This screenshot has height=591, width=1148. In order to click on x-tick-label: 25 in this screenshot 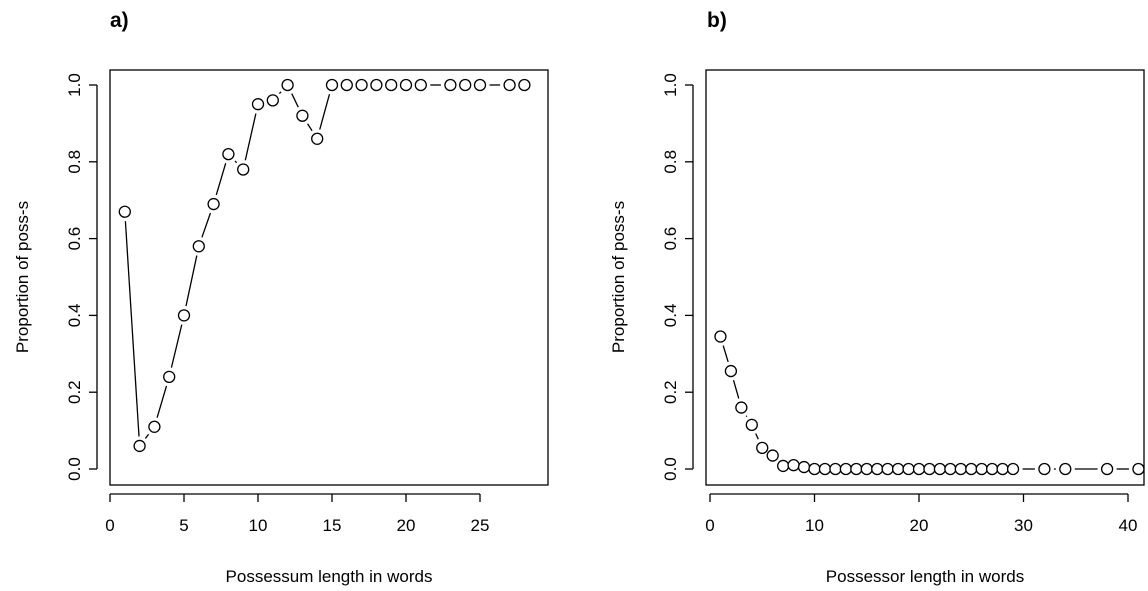, I will do `click(480, 525)`.